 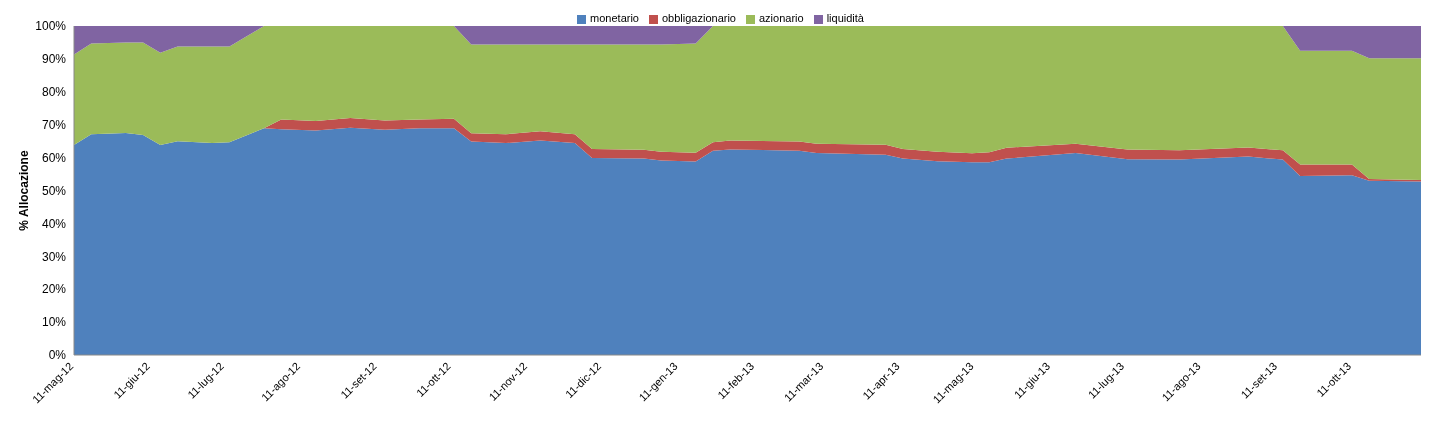 I want to click on y-tick-label: 30%, so click(x=54, y=256).